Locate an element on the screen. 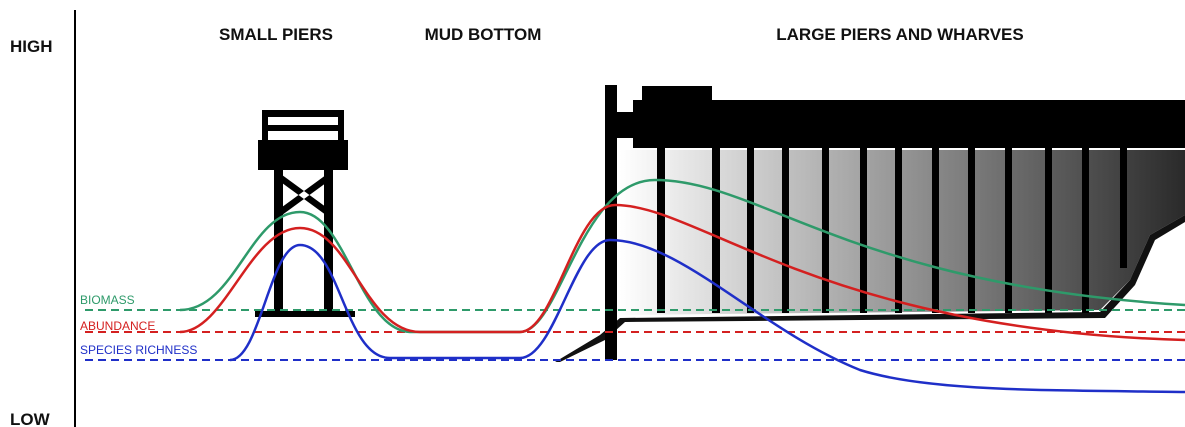 This screenshot has width=1185, height=427. section-label: LARGE PIERS AND WHARVES is located at coordinates (899, 34).